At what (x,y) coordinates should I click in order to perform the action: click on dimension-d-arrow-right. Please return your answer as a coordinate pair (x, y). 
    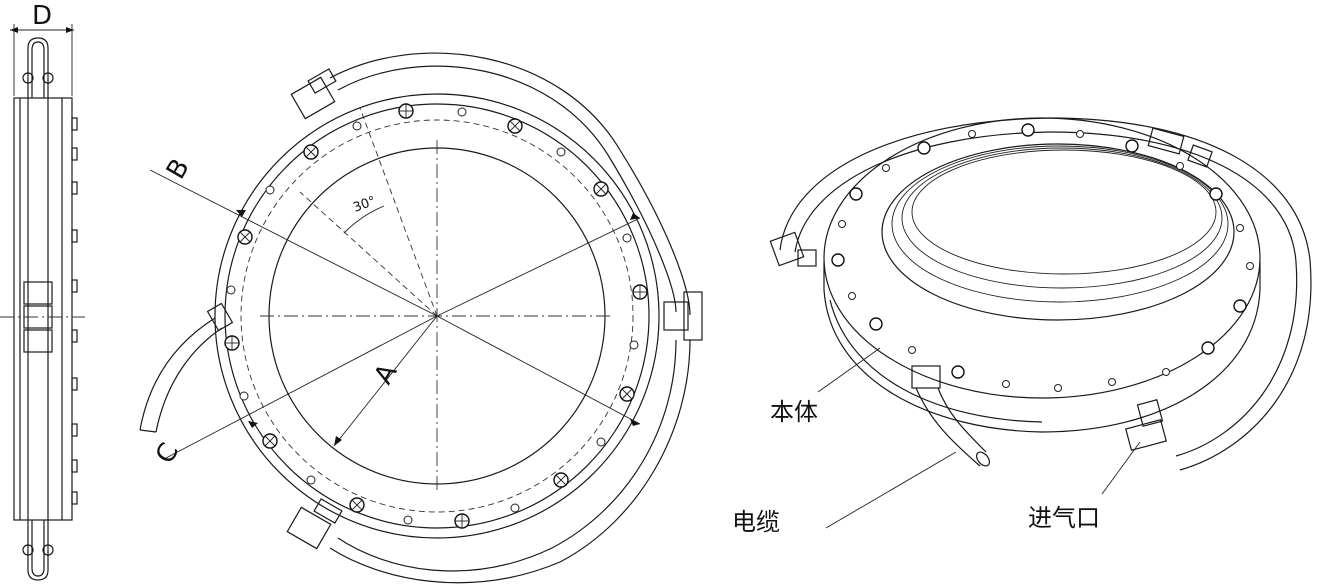
    Looking at the image, I should click on (70, 30).